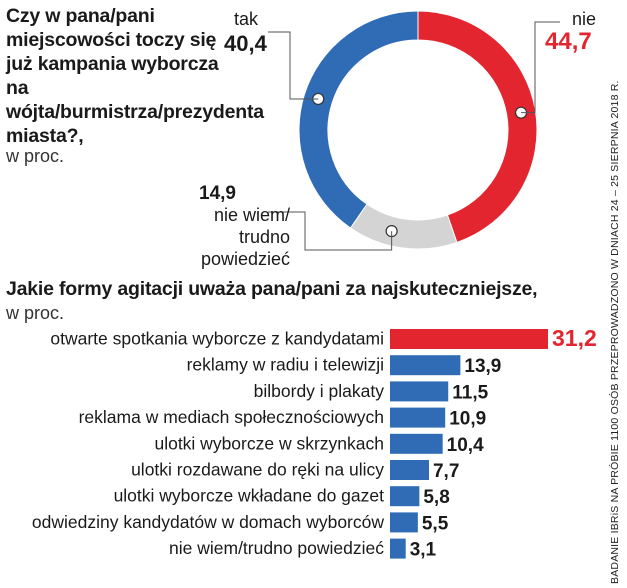 Image resolution: width=627 pixels, height=588 pixels. What do you see at coordinates (446, 471) in the screenshot?
I see `bar-value-label: 7,7` at bounding box center [446, 471].